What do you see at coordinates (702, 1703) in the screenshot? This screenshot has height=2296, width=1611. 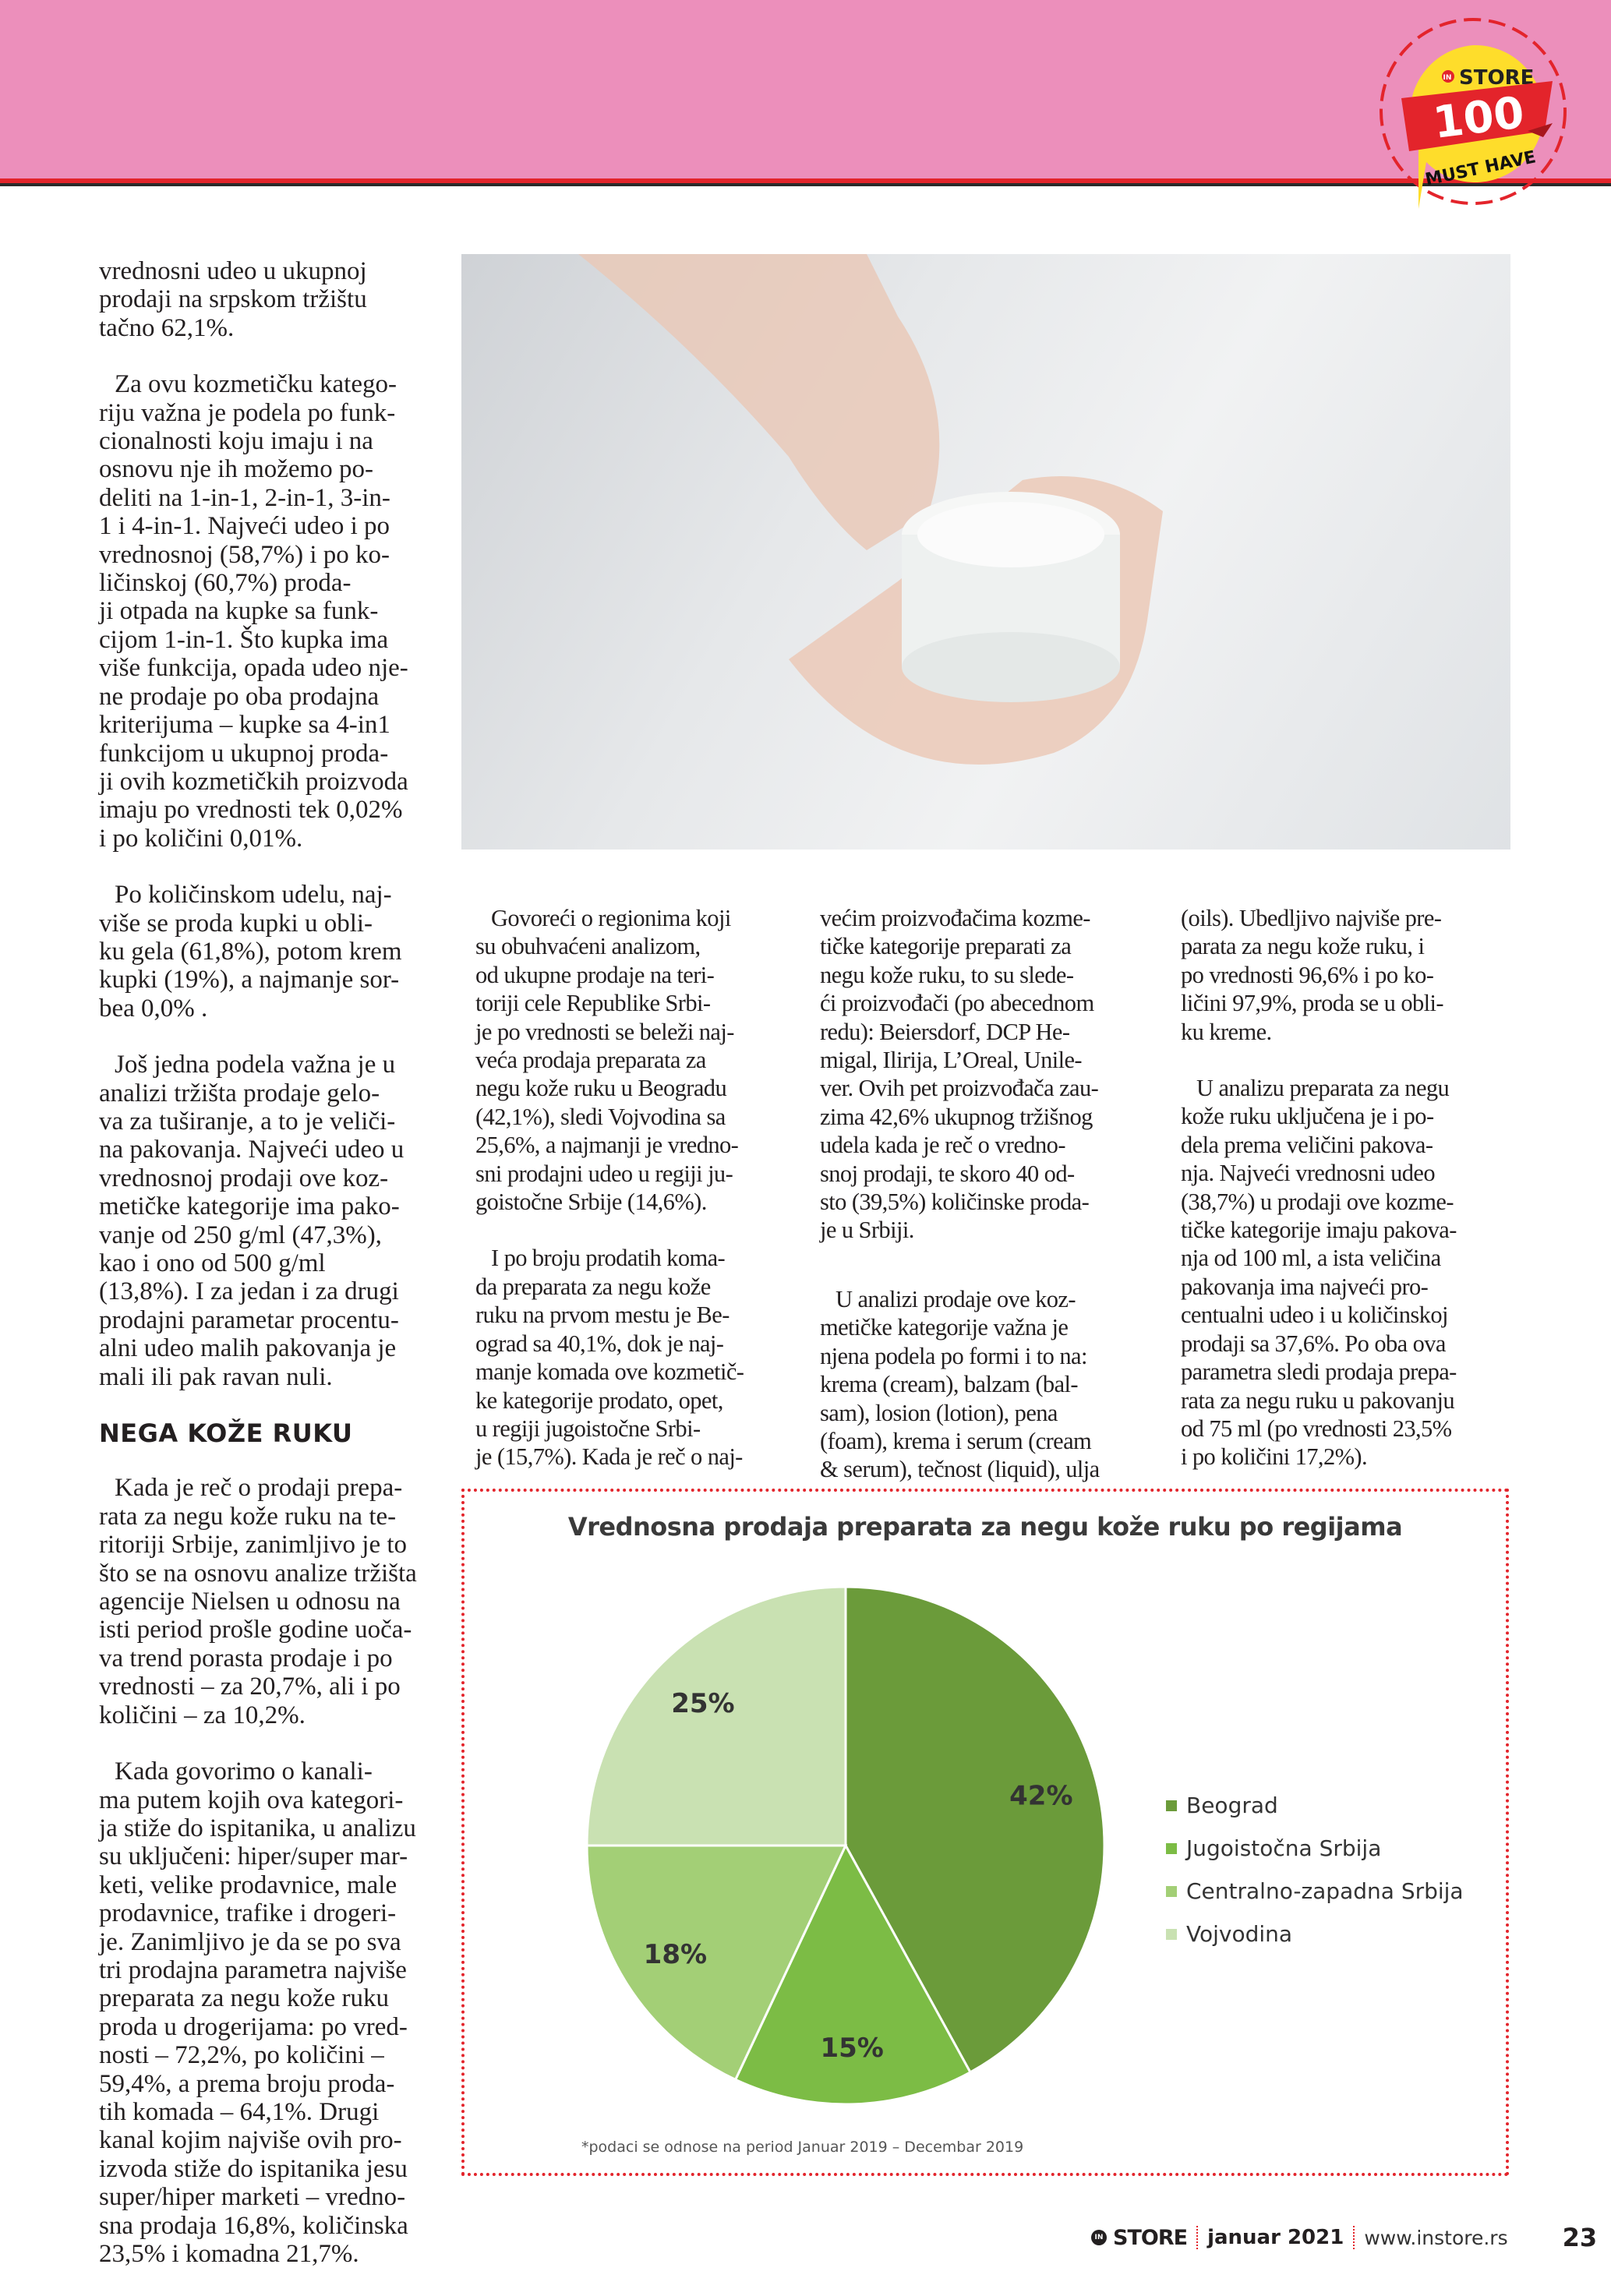 I see `pie-data-label: 25%` at bounding box center [702, 1703].